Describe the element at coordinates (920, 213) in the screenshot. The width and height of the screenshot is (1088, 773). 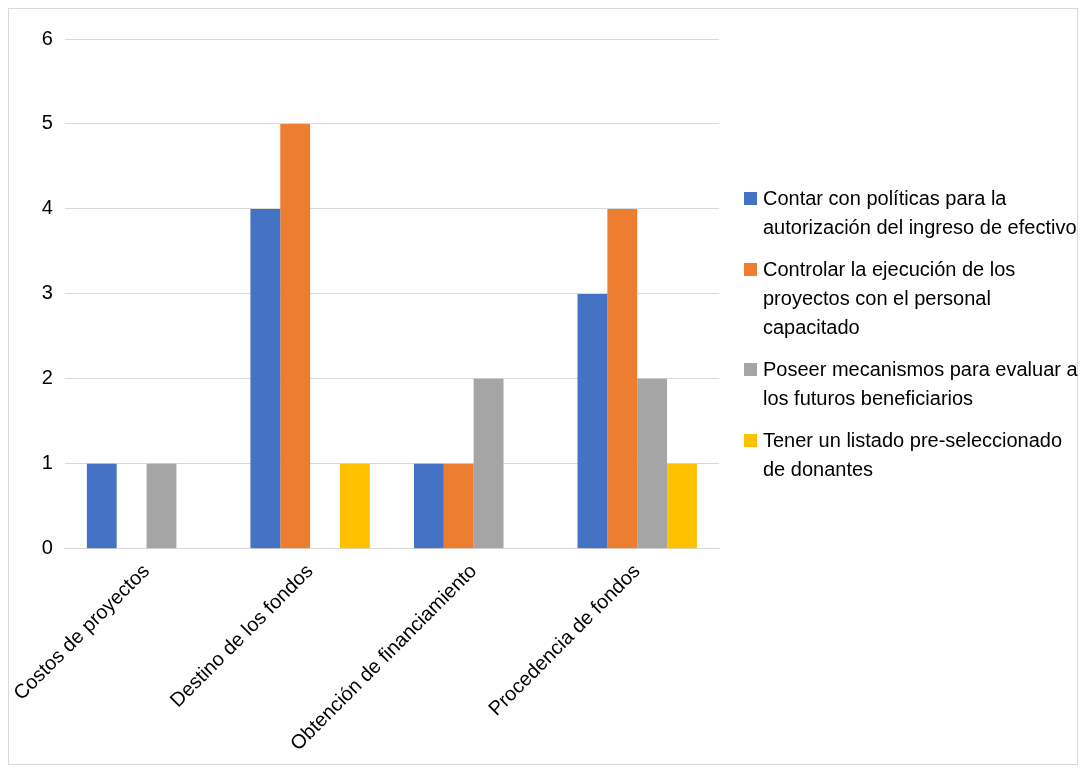
I see `legend-label: Contar con políticas para la autorización del ingreso de efectivo` at that location.